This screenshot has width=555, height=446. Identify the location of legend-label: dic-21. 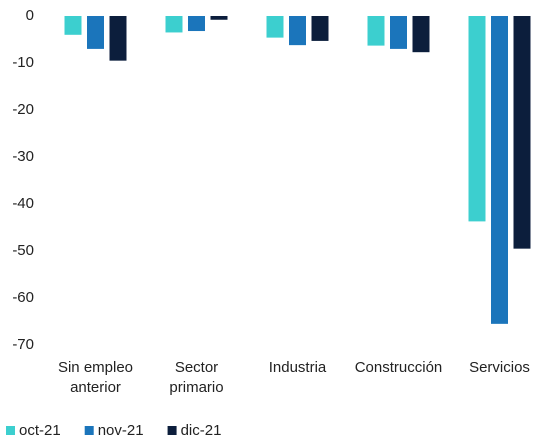
(201, 430).